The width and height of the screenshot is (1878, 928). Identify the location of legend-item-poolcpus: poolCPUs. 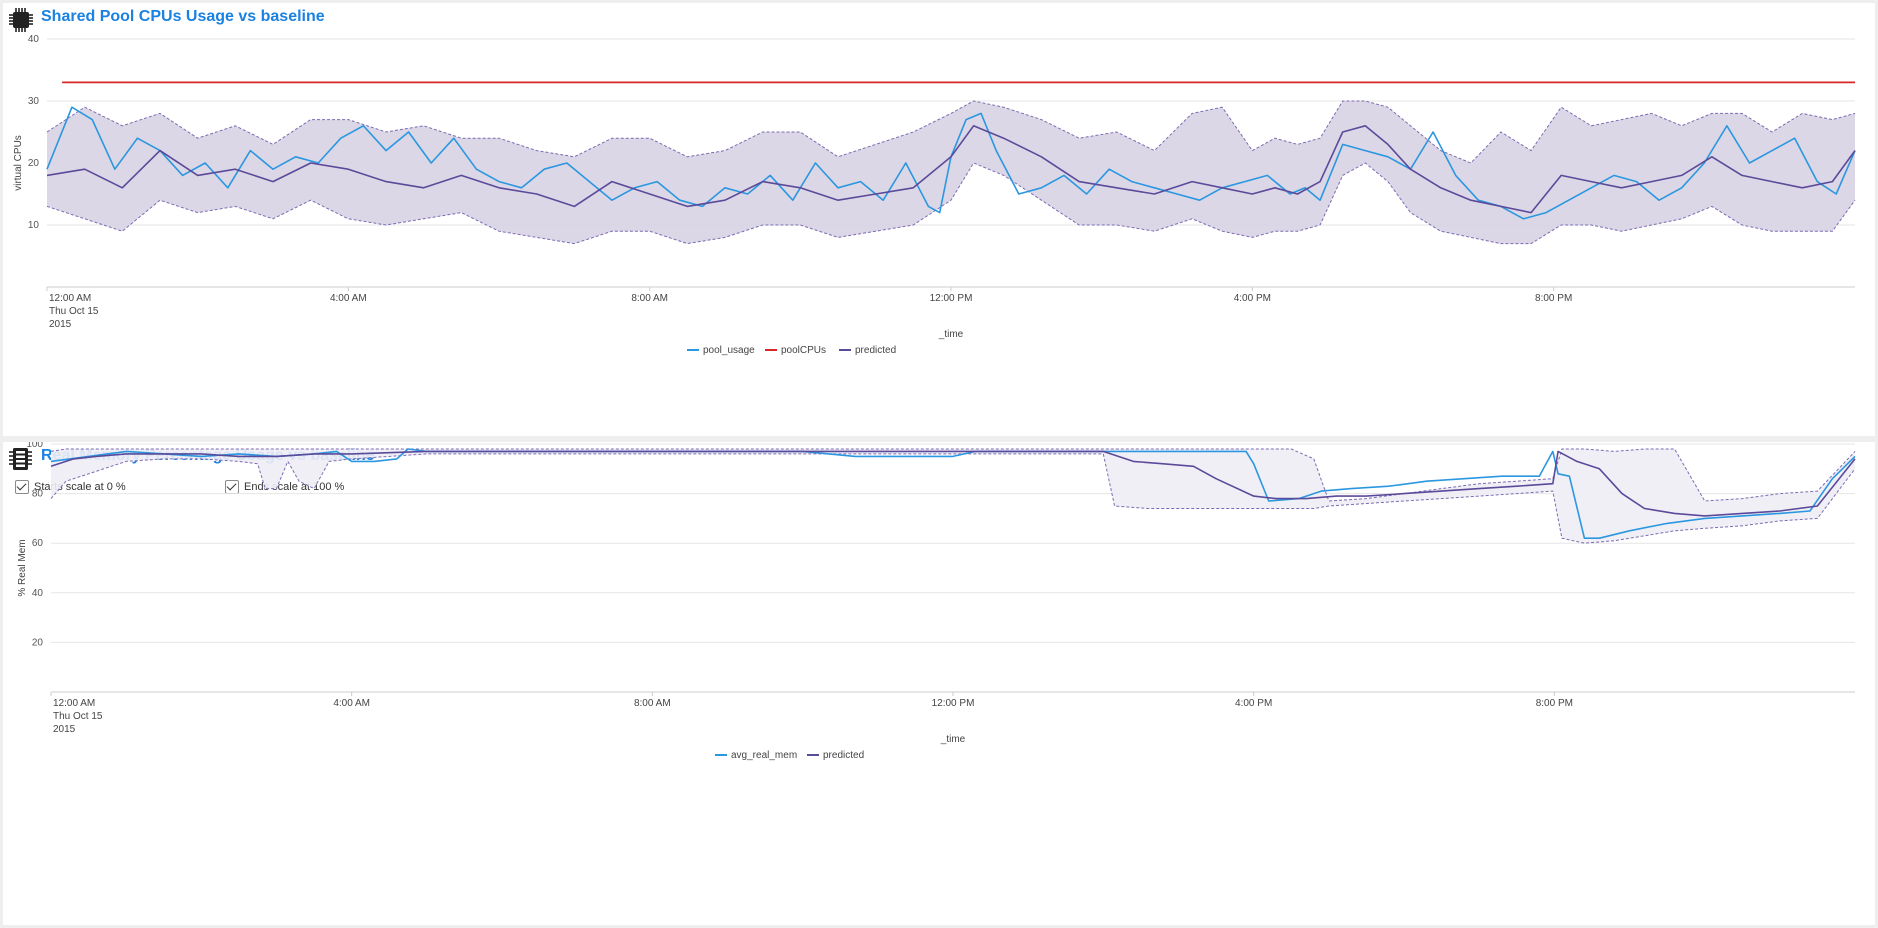
(795, 350).